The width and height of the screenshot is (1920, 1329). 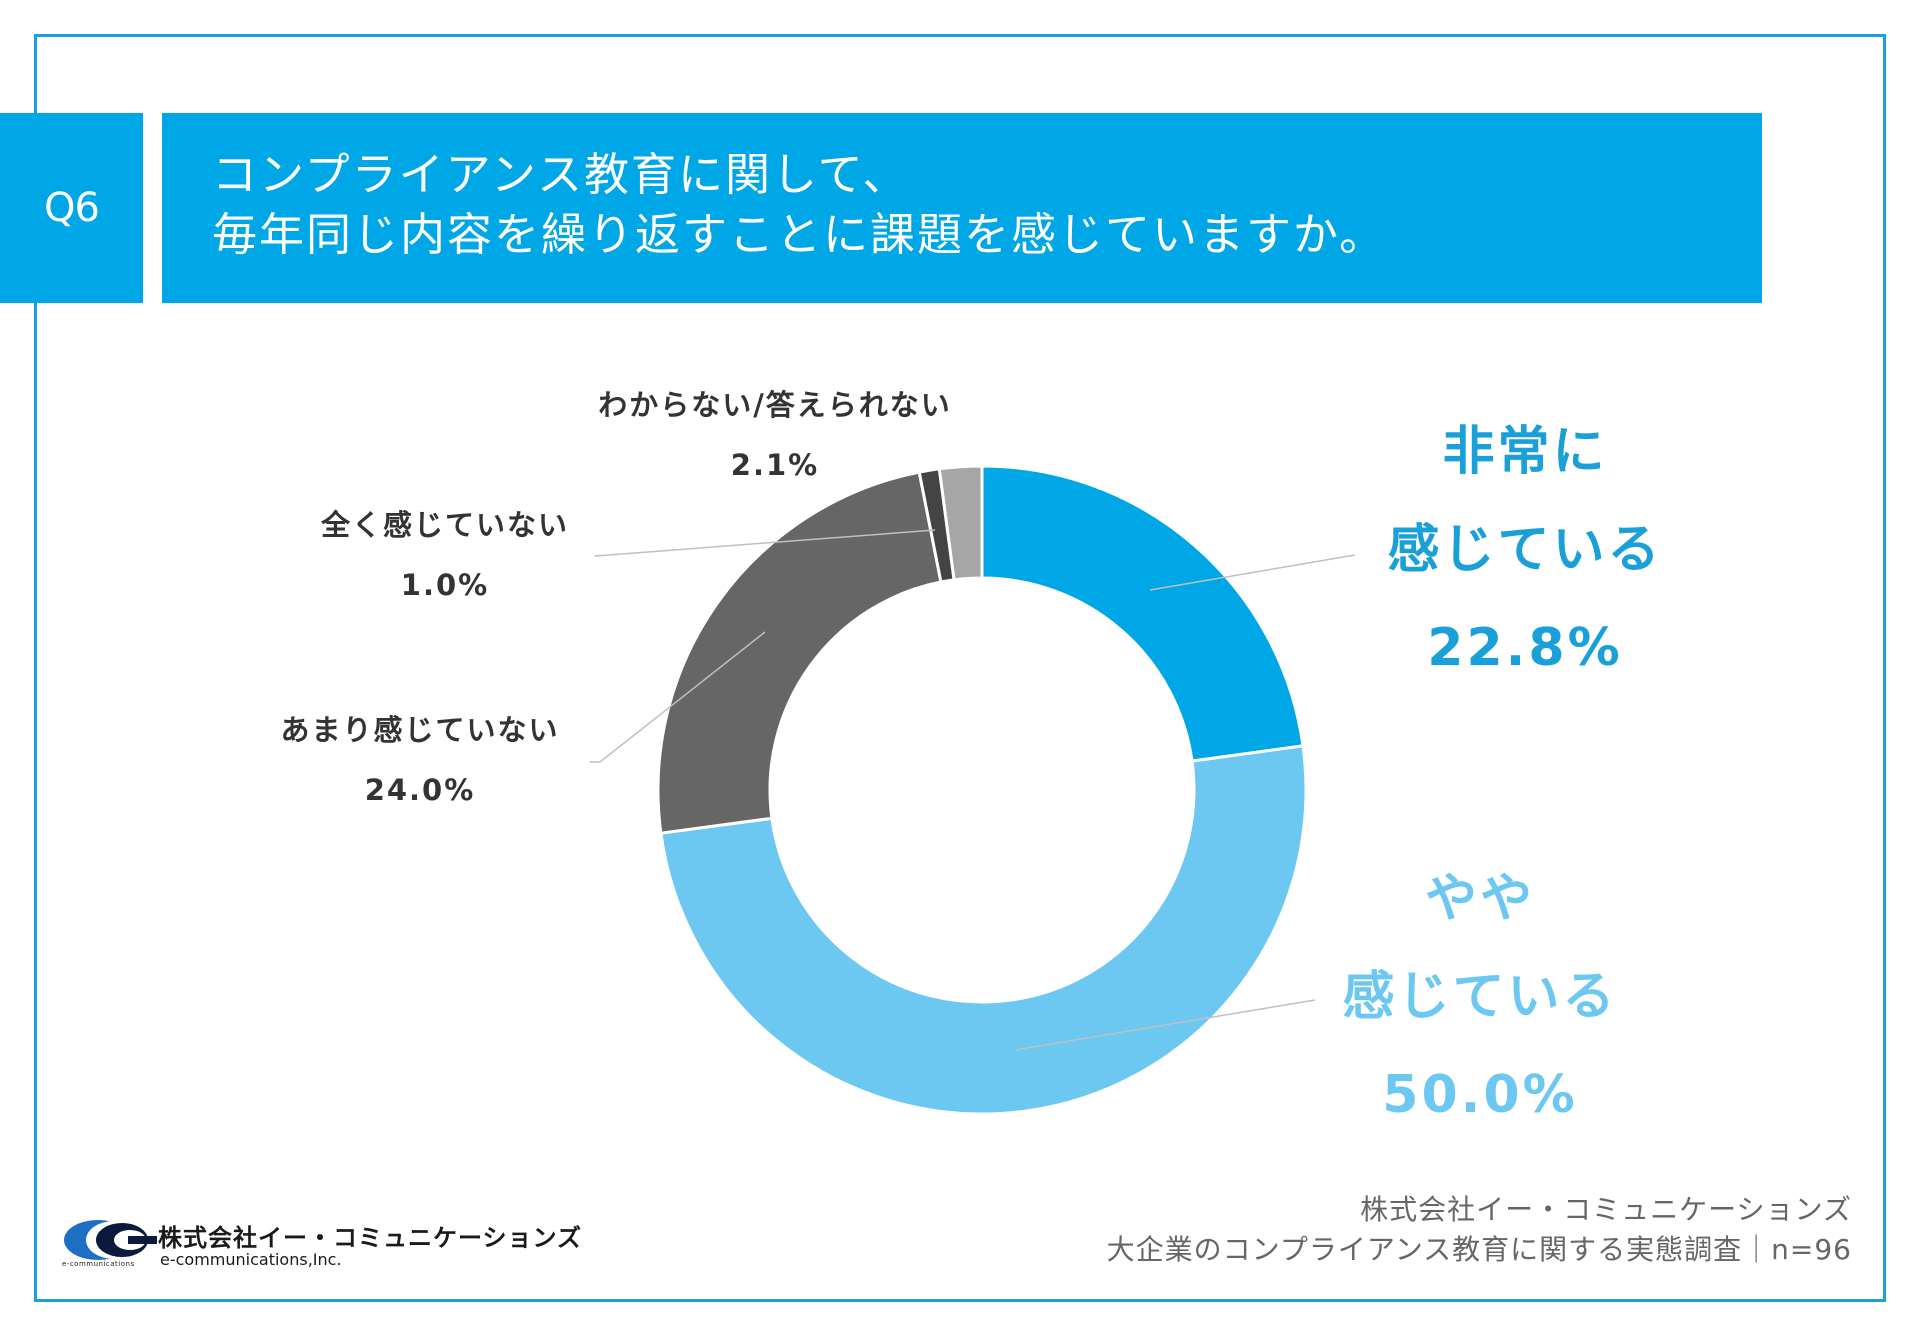 What do you see at coordinates (1479, 899) in the screenshot?
I see `label-somewhat-line-1: やや` at bounding box center [1479, 899].